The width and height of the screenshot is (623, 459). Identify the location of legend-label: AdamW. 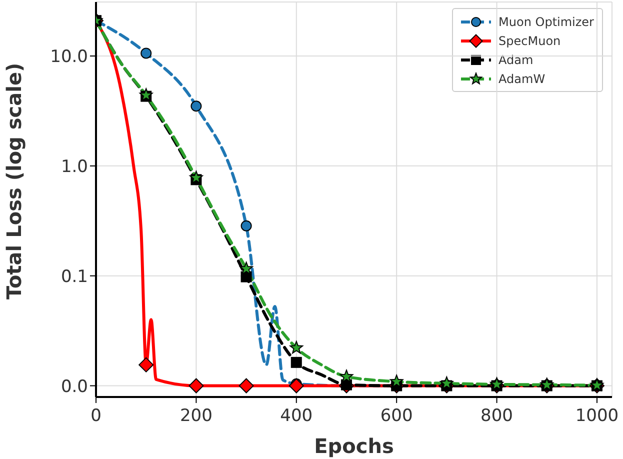
(522, 79).